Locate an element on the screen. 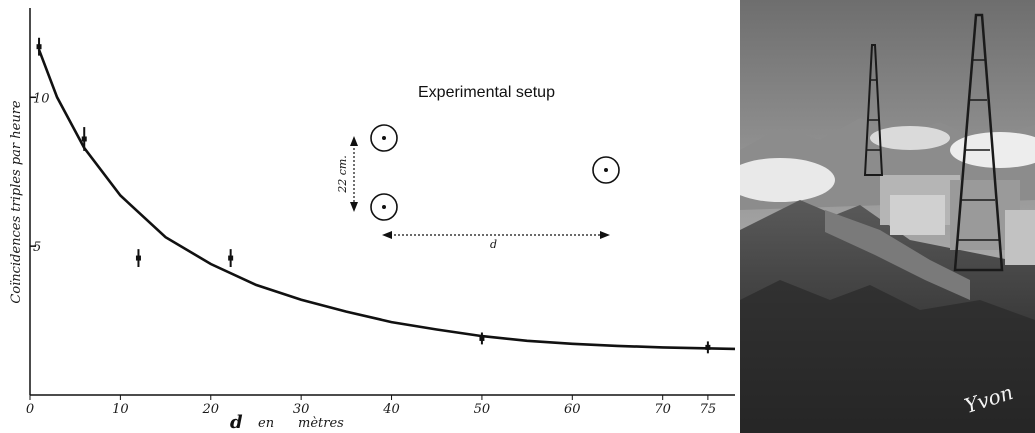 The width and height of the screenshot is (1035, 433). x-tick-label: 50 is located at coordinates (482, 409).